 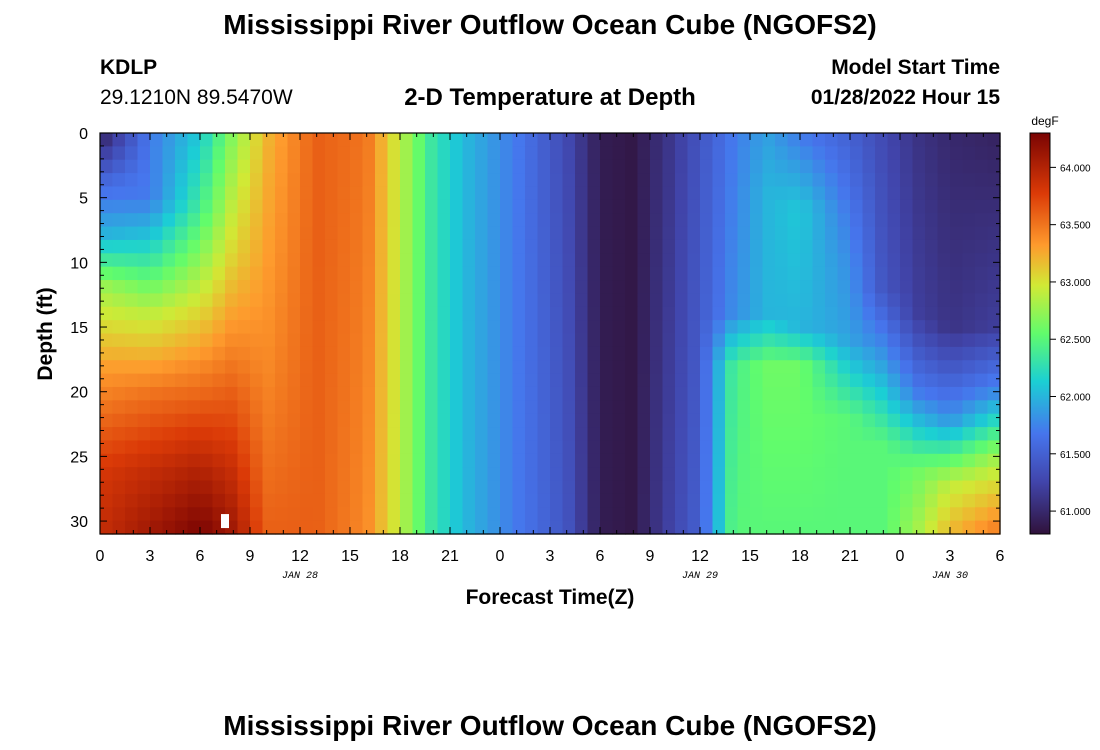 What do you see at coordinates (550, 597) in the screenshot?
I see `x-axis-title: Forecast Time(Z)` at bounding box center [550, 597].